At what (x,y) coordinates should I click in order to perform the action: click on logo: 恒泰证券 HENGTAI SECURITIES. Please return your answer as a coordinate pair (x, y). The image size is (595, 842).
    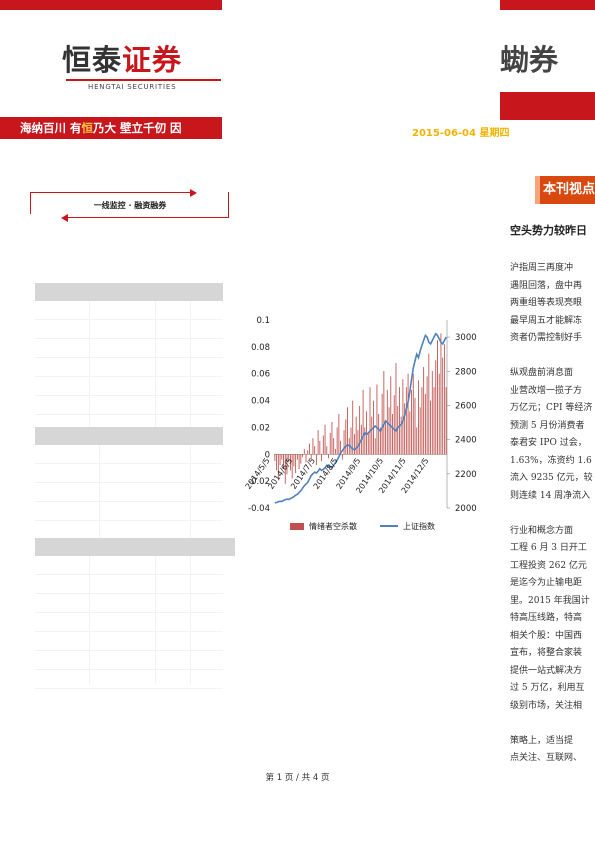
    Looking at the image, I should click on (144, 67).